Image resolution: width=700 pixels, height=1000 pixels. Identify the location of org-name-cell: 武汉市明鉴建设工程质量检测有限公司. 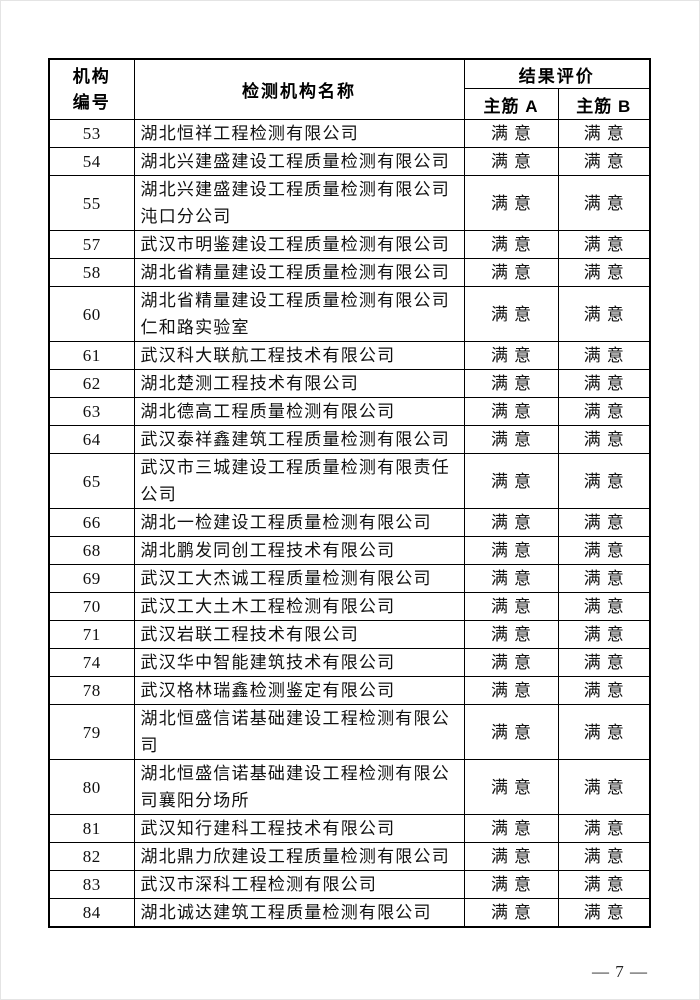
(299, 244).